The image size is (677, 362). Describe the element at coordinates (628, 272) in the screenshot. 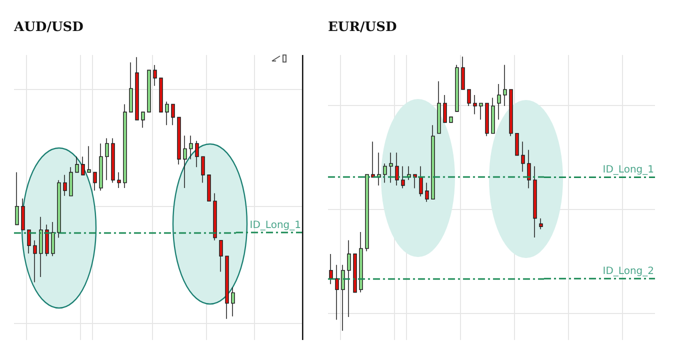

I see `ref-line-label: ID_Long_2` at that location.